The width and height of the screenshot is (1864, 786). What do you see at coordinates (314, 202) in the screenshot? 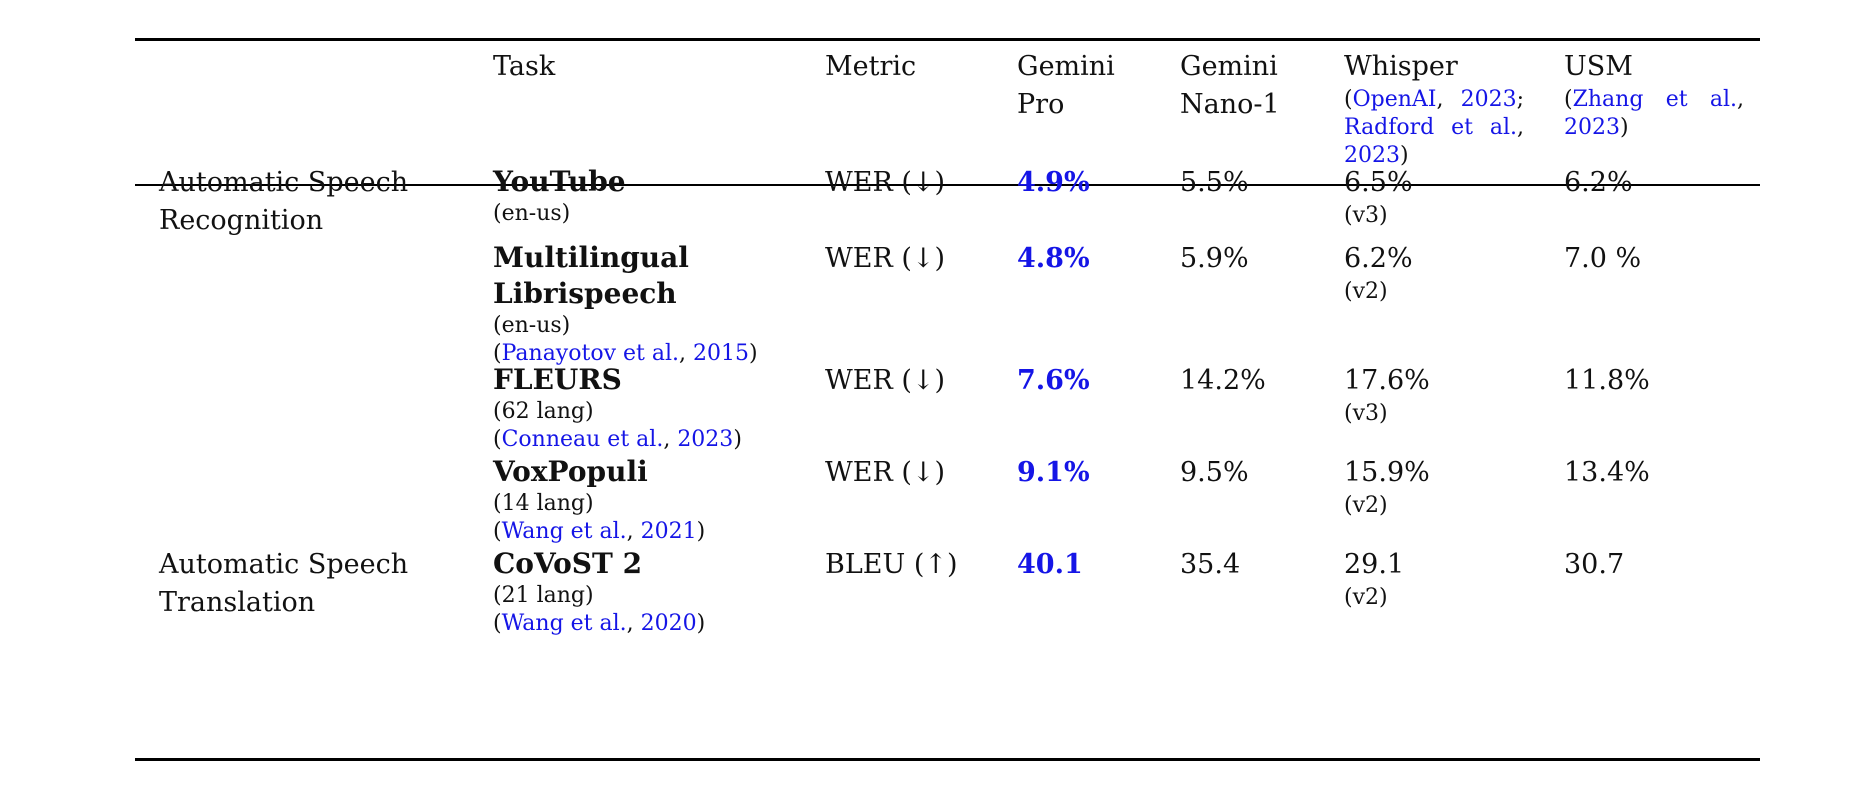
I see `category-asr: Automatic Speech Recognition` at bounding box center [314, 202].